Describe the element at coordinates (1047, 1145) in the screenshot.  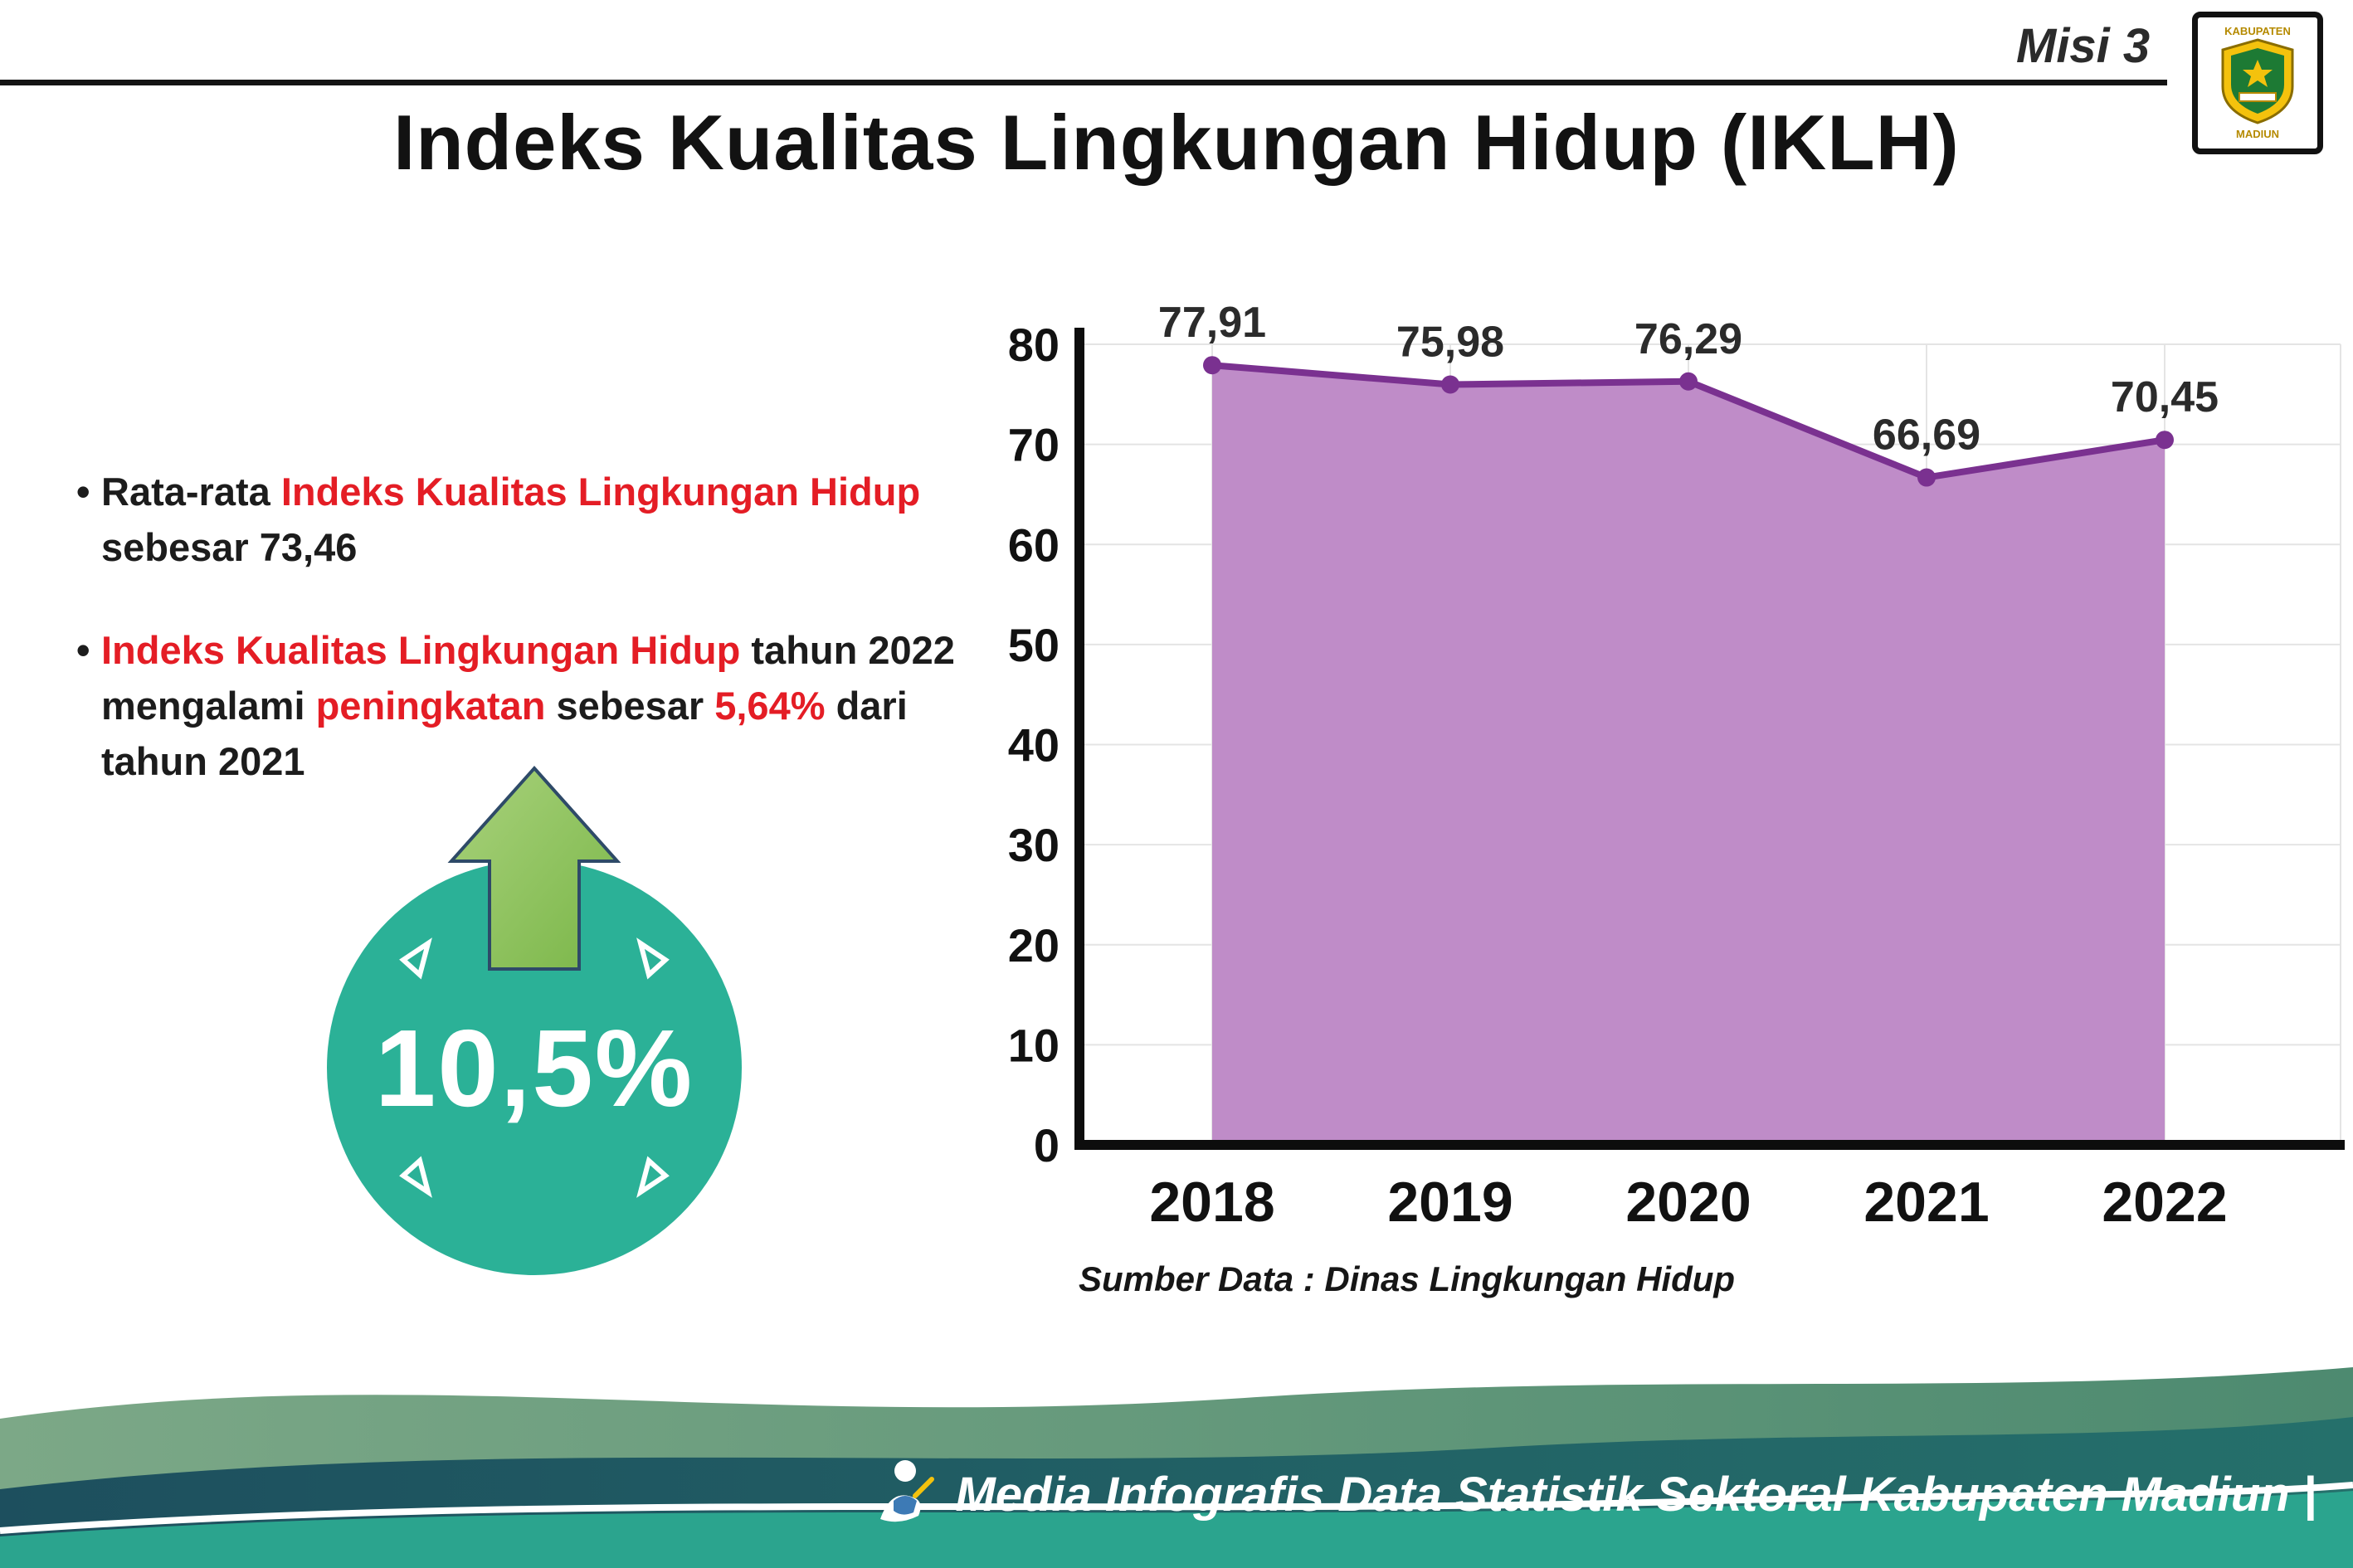
I see `y-tick-label: 0` at that location.